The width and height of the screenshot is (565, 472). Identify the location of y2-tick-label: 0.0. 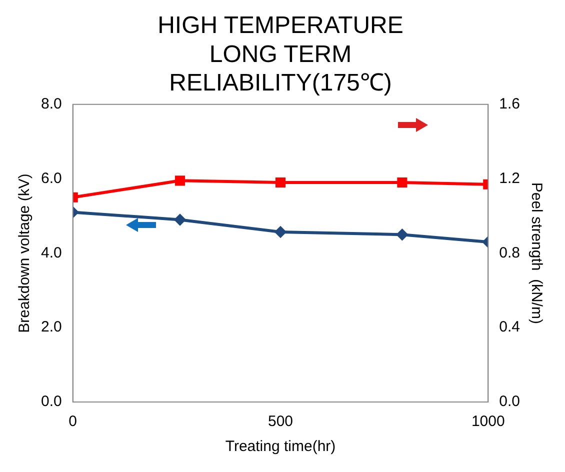
(509, 401).